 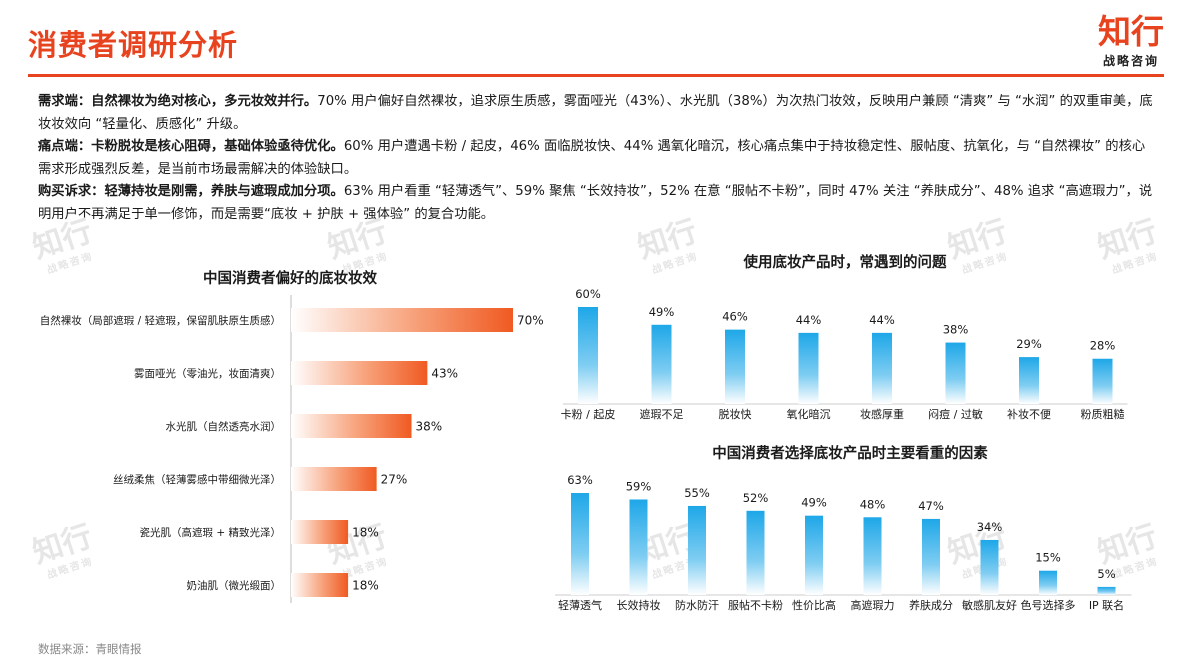 What do you see at coordinates (1131, 31) in the screenshot?
I see `logo-main-text: 知行` at bounding box center [1131, 31].